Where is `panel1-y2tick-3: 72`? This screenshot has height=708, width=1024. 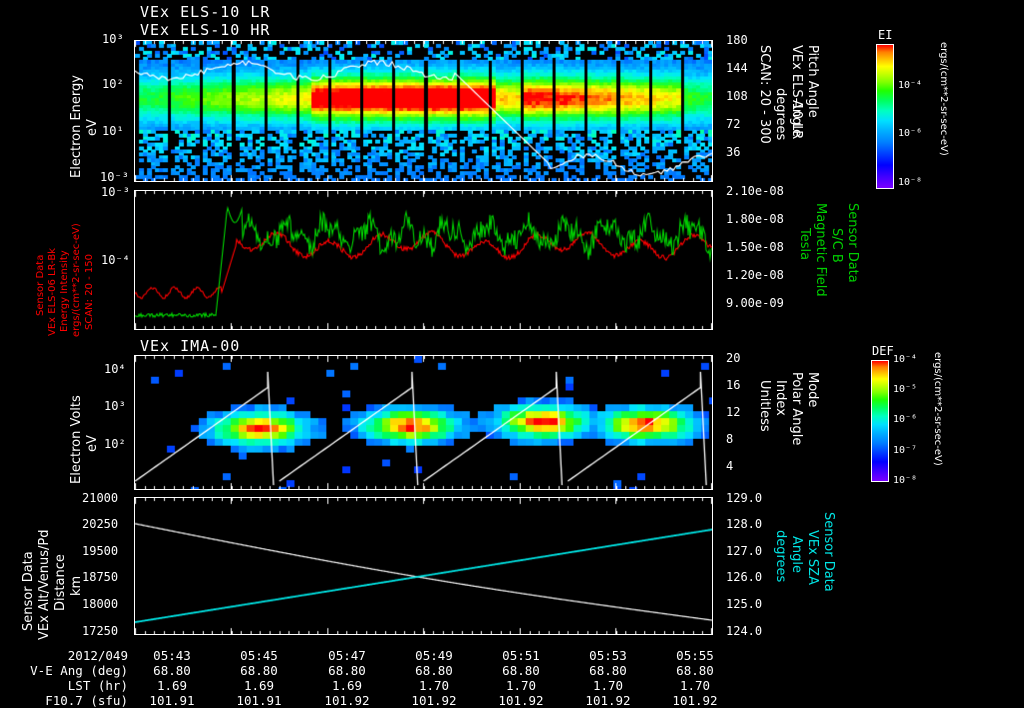 panel1-y2tick-3: 72 is located at coordinates (733, 124).